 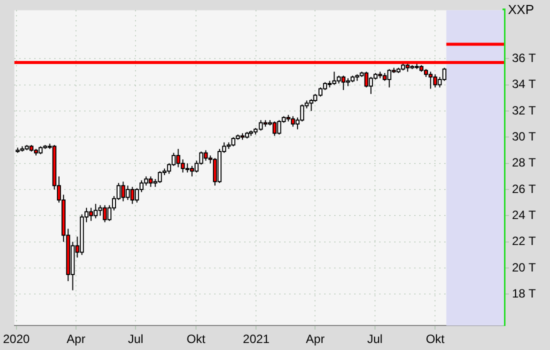 What do you see at coordinates (524, 215) in the screenshot?
I see `y-tick-label: 24 T` at bounding box center [524, 215].